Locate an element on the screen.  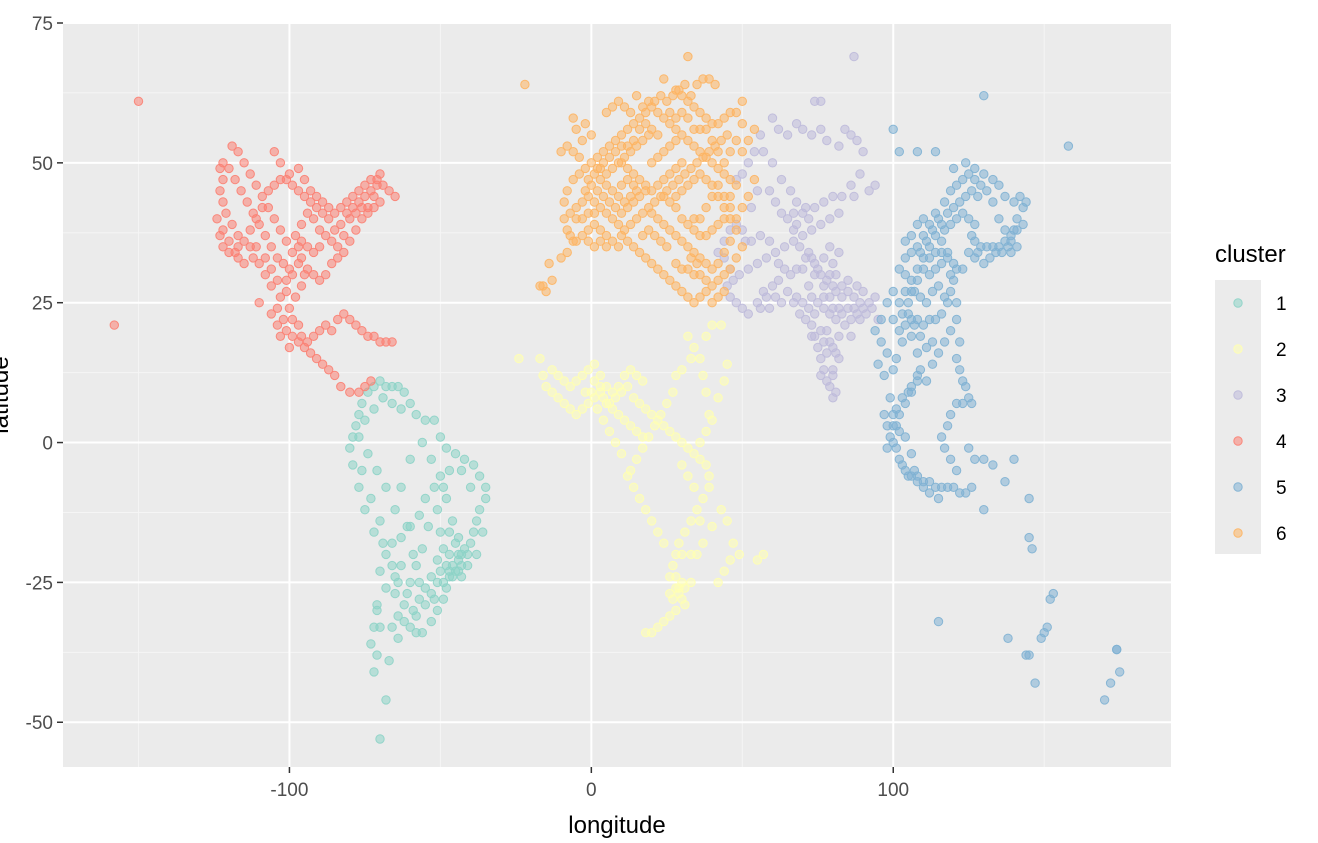
x-tick-label: -100 is located at coordinates (289, 790).